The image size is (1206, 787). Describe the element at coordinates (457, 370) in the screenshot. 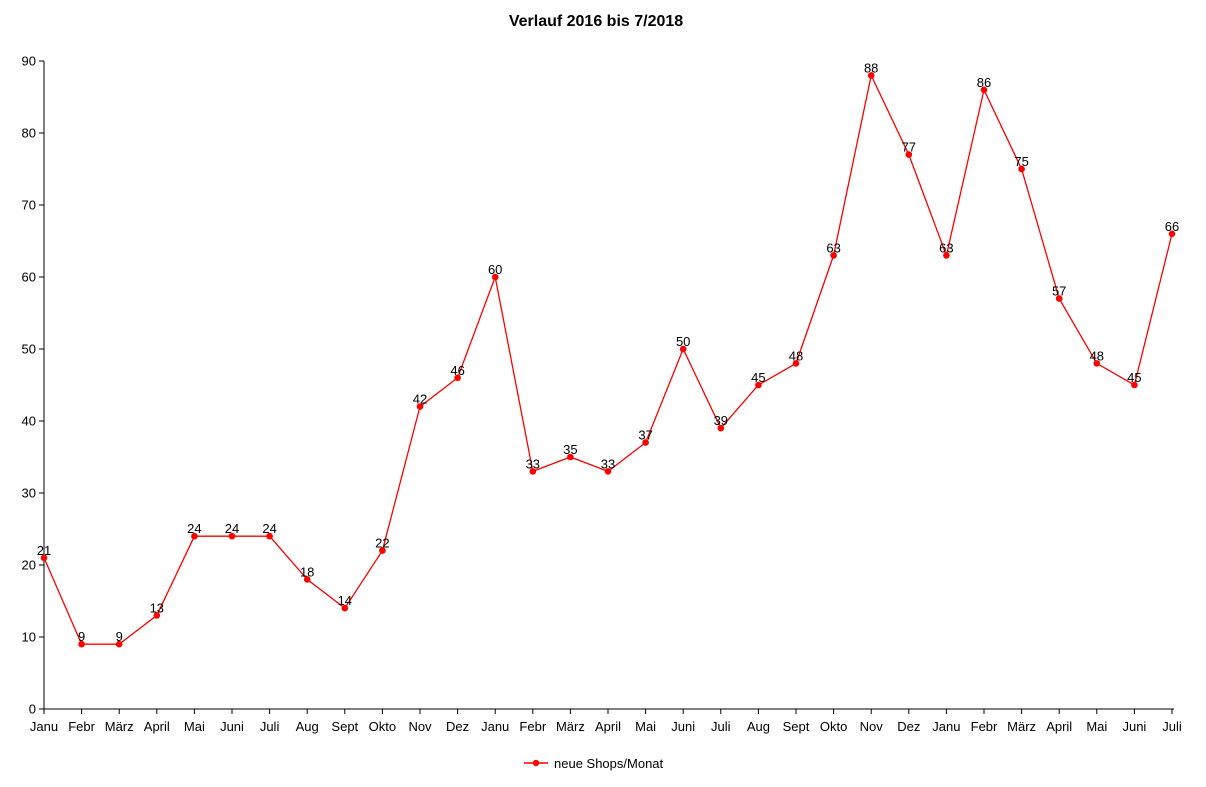

I see `data-label: 46` at that location.